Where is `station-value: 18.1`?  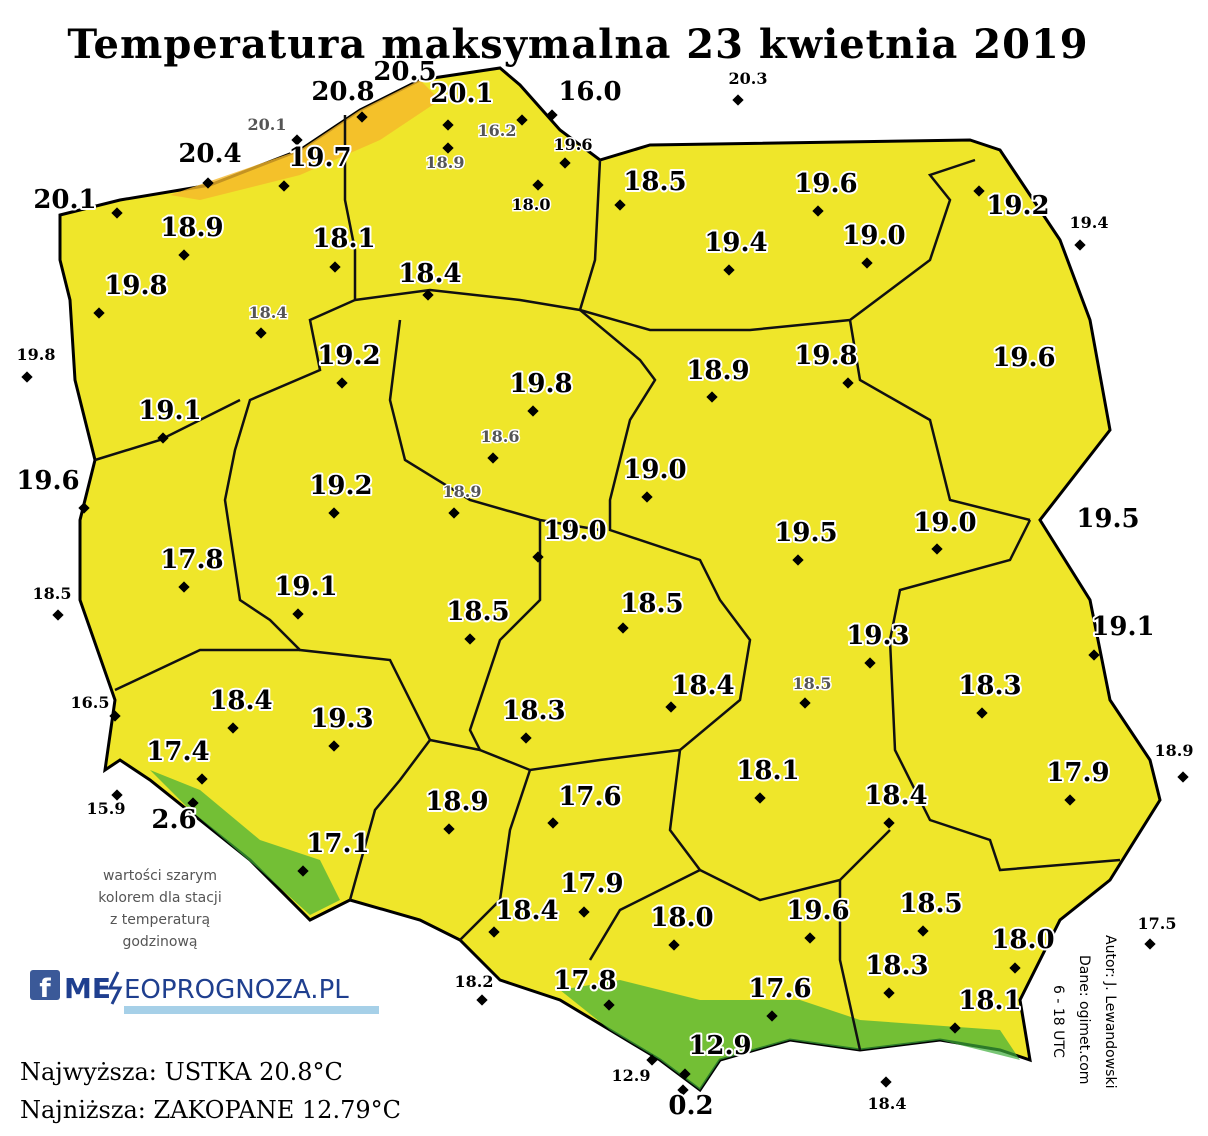
station-value: 18.1 is located at coordinates (767, 771).